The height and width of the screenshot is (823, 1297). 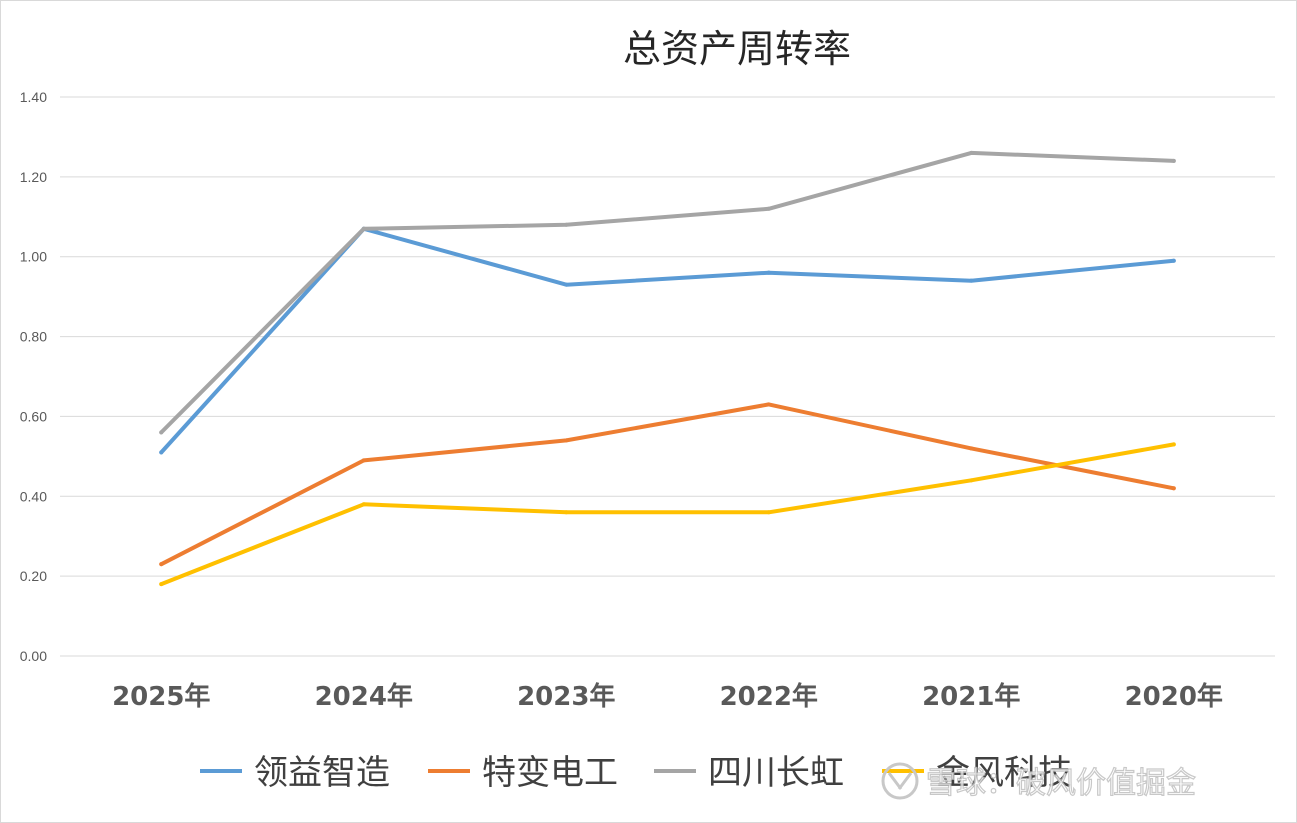 I want to click on x-tick-label: 2021年, so click(x=971, y=696).